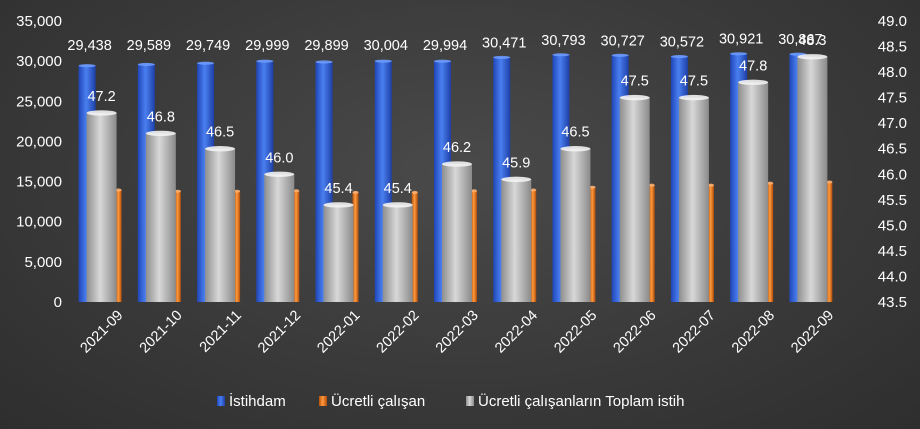 The image size is (920, 429). I want to click on data-label-istihdam: 29,438, so click(89, 46).